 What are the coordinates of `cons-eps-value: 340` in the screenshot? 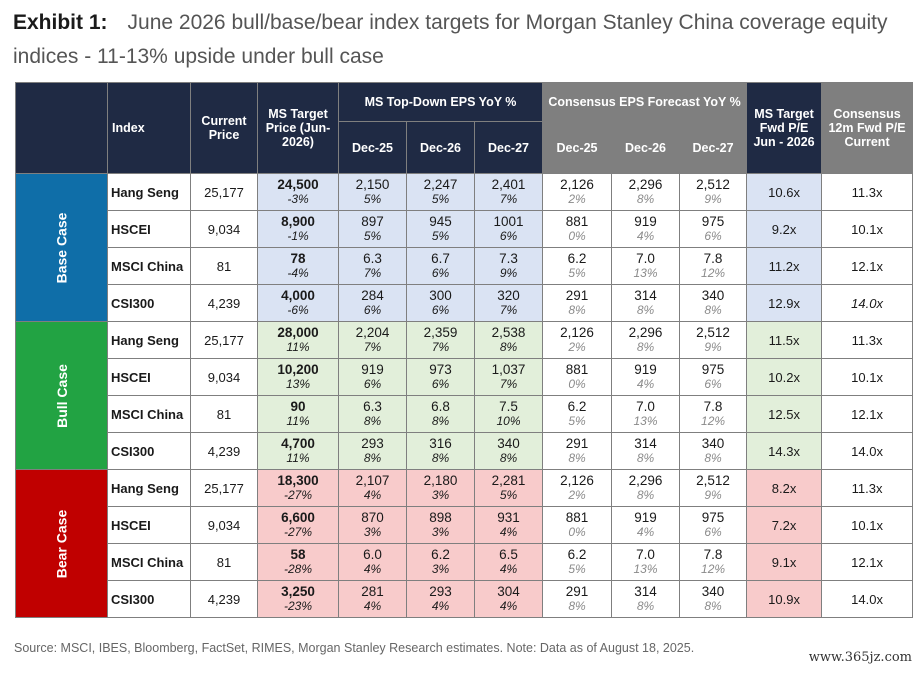 It's located at (713, 591).